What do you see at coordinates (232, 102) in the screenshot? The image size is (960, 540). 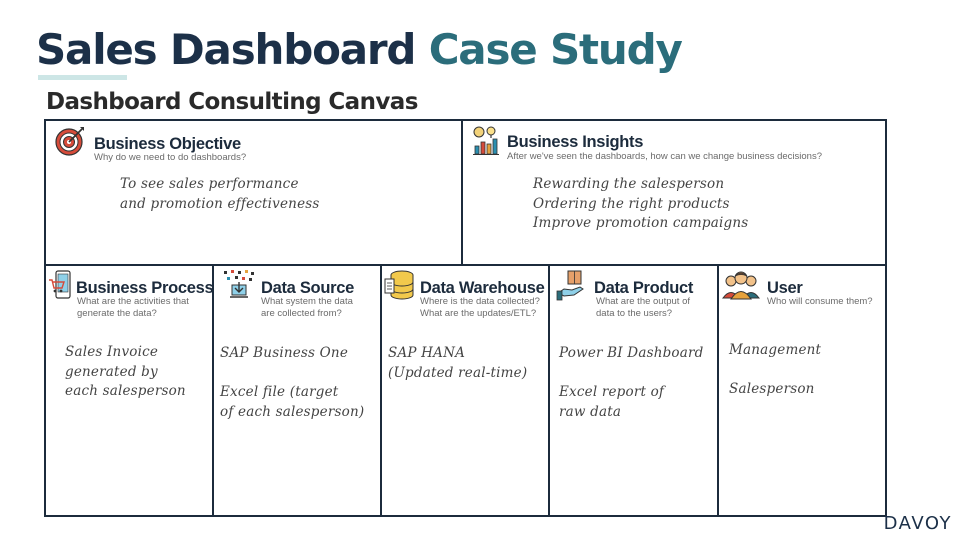 I see `page-subtitle: Dashboard Consulting Canvas` at bounding box center [232, 102].